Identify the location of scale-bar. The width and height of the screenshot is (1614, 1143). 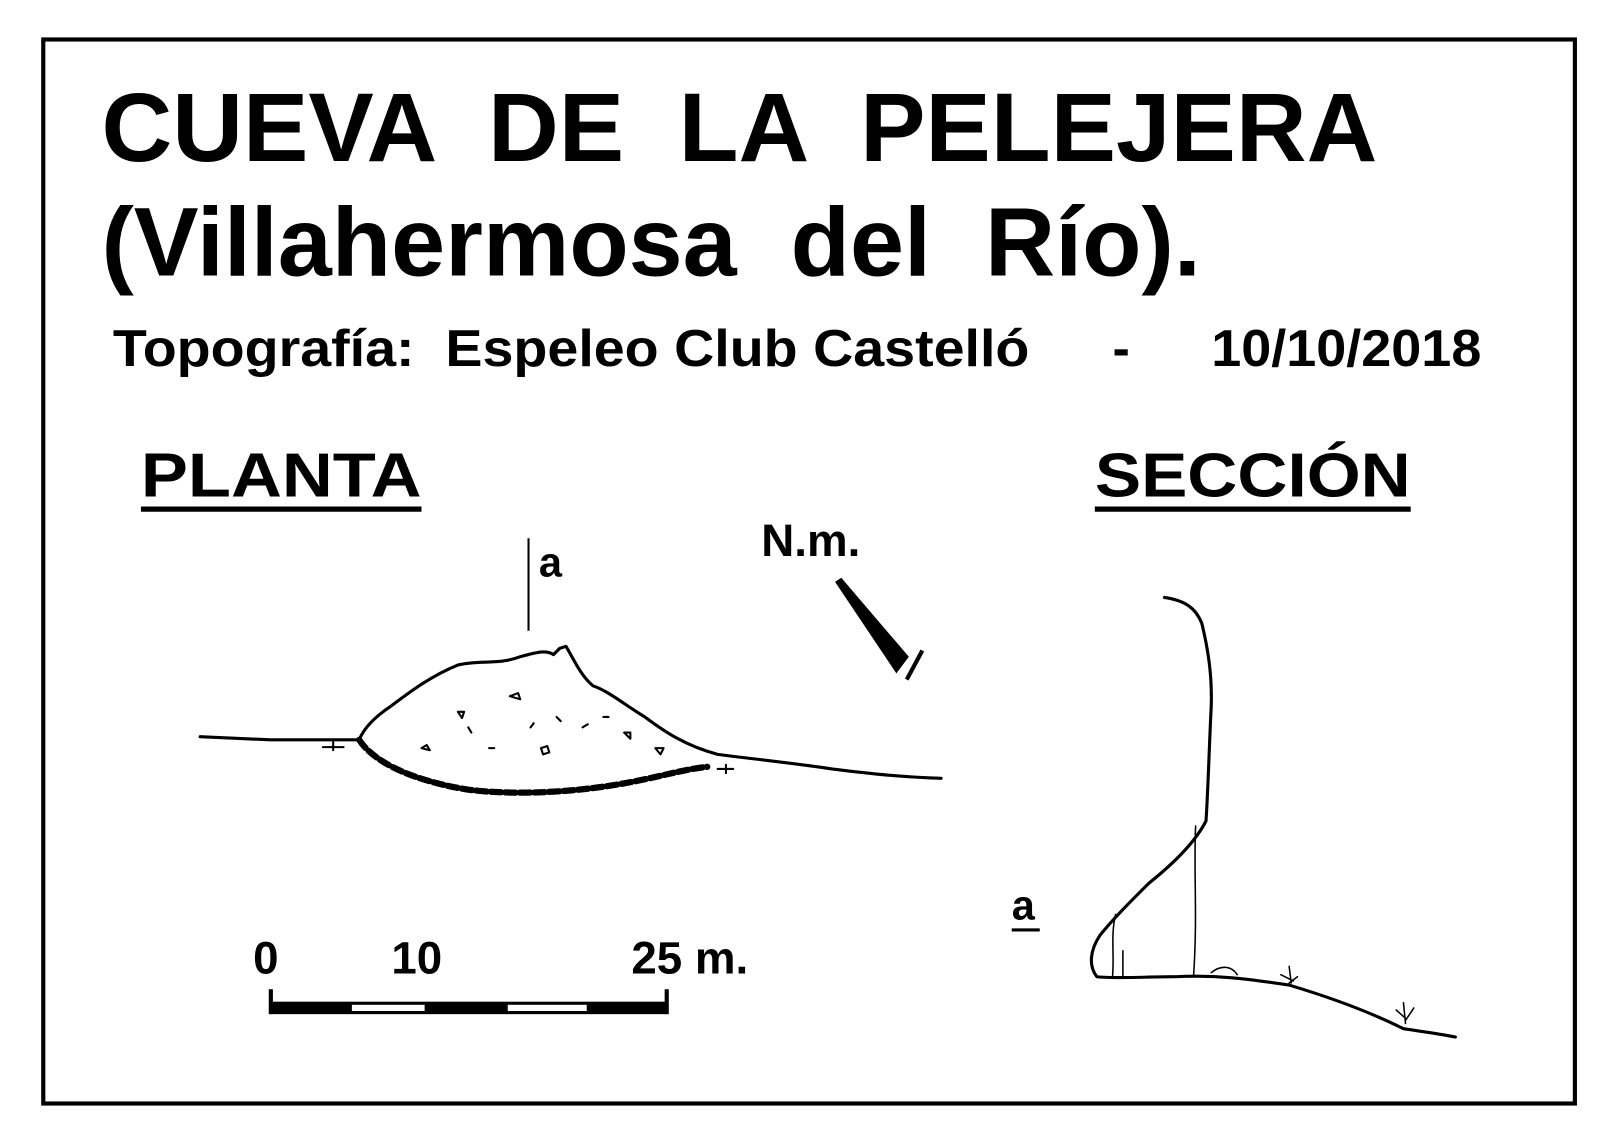
(468, 1002).